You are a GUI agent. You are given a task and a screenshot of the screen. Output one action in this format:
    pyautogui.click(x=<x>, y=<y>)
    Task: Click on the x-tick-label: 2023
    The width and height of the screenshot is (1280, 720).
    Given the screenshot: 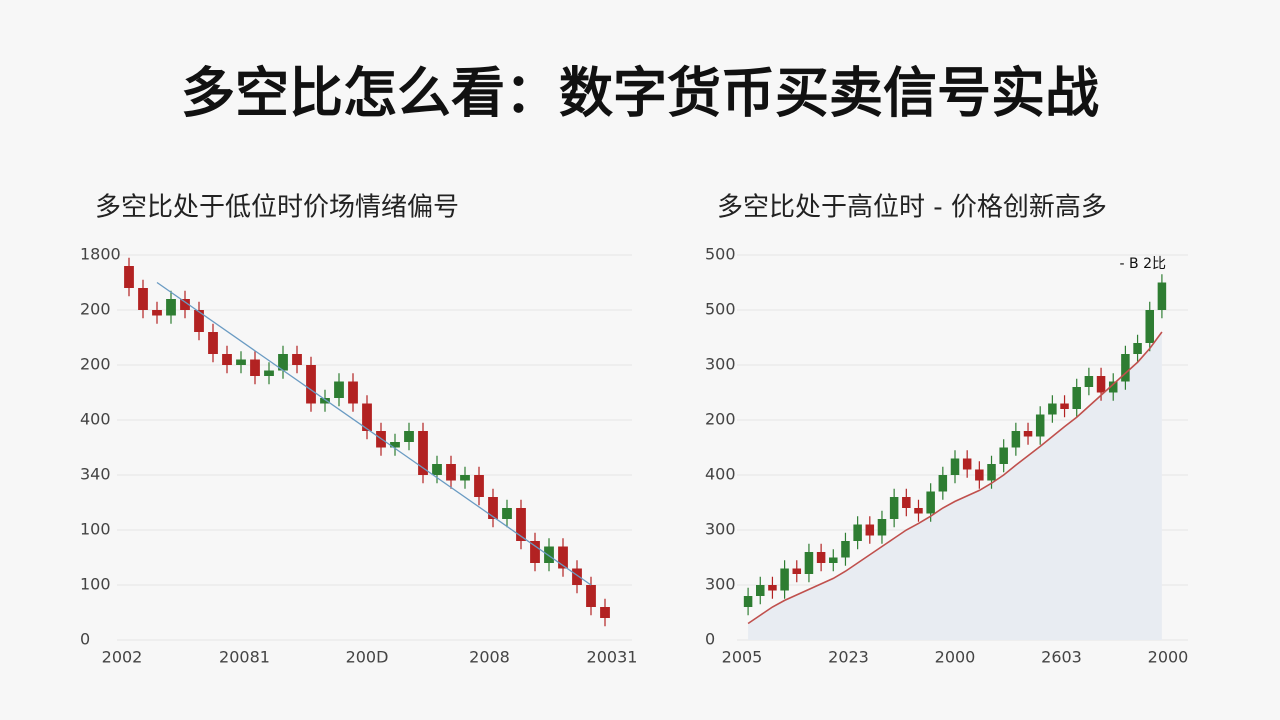 What is the action you would take?
    pyautogui.click(x=848, y=657)
    